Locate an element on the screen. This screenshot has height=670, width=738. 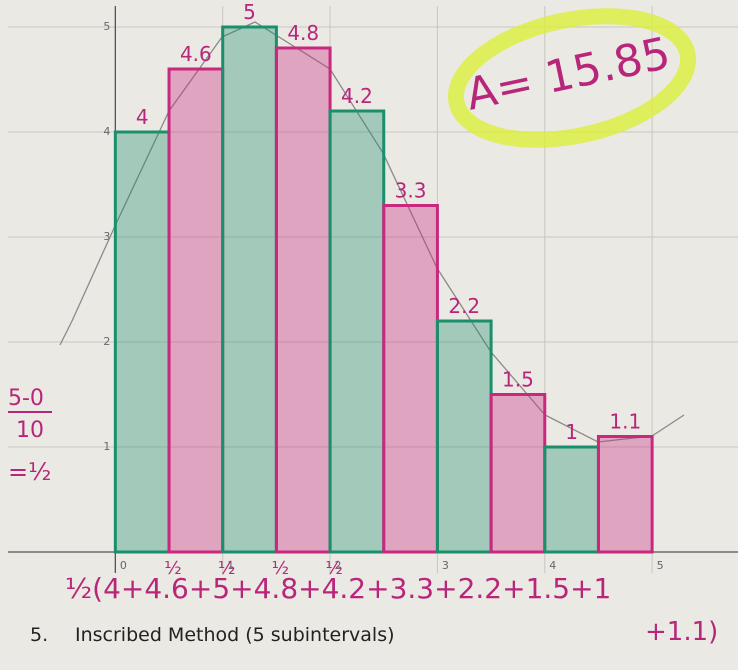
width-numerator: 5-0 is located at coordinates (26, 398).